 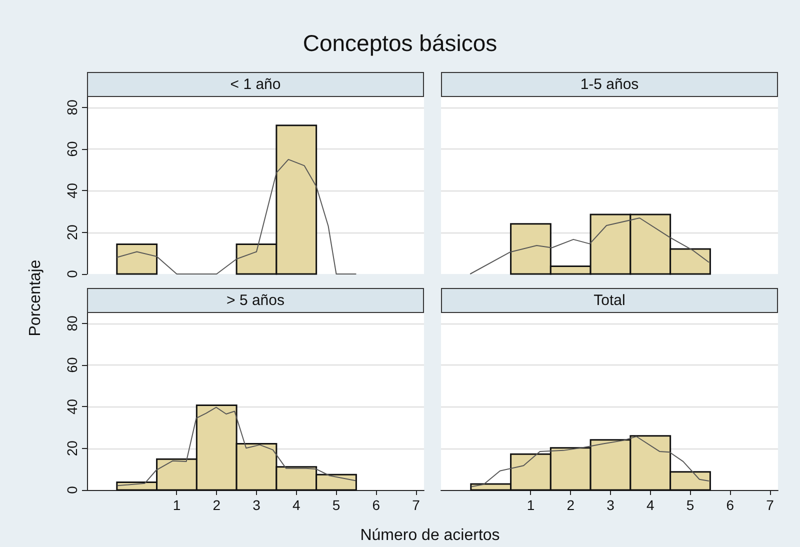 I want to click on chart-title: Conceptos básicos, so click(x=400, y=43).